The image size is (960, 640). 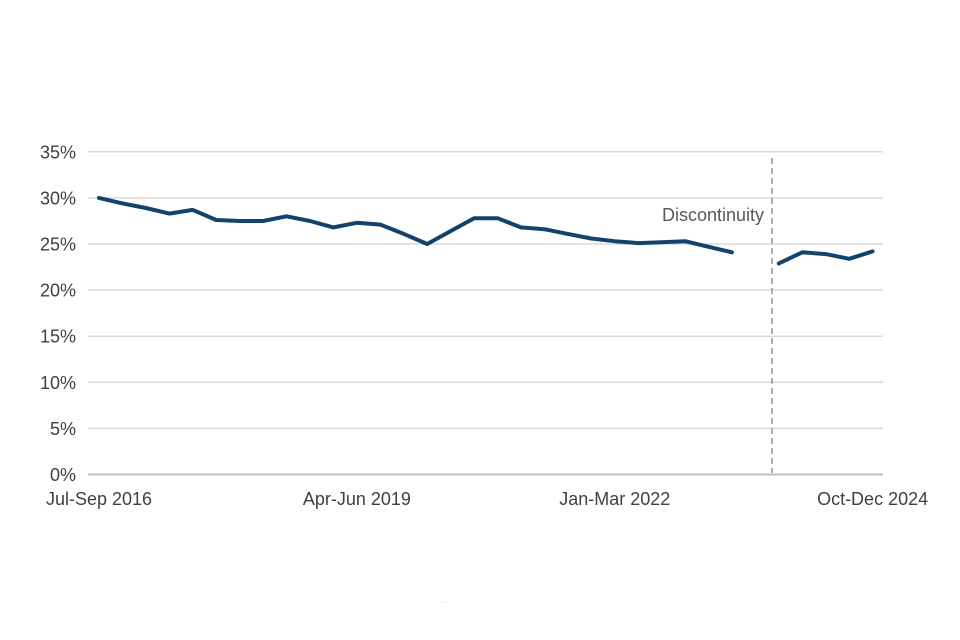 I want to click on x-tick-label: Jul-Sep 2016, so click(x=99, y=499).